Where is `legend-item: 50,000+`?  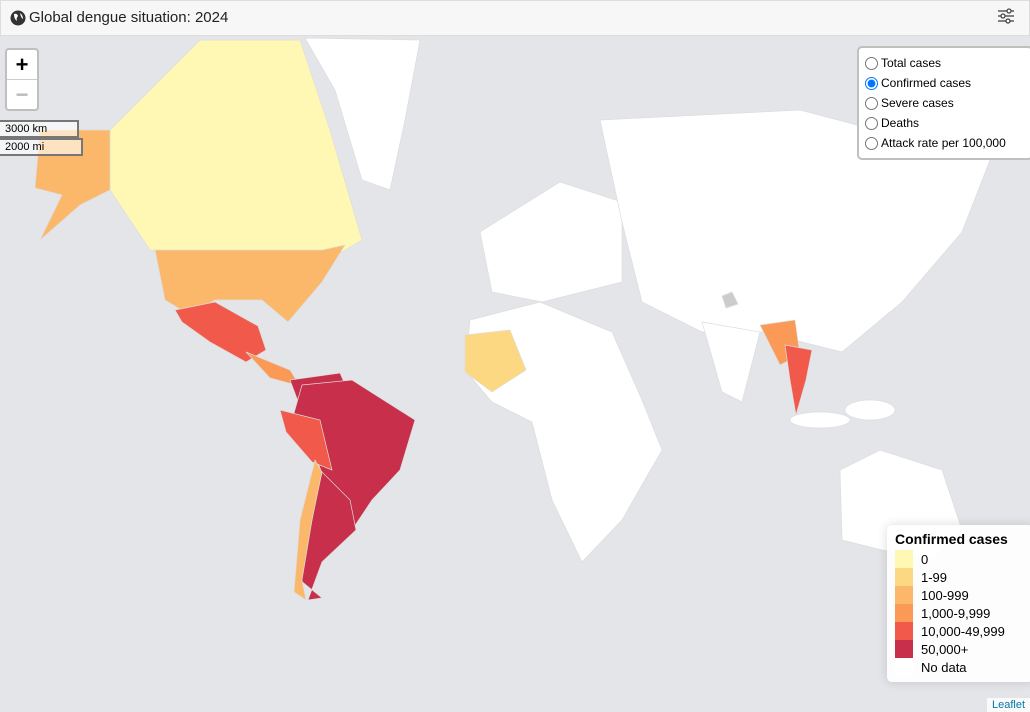 legend-item: 50,000+ is located at coordinates (960, 649).